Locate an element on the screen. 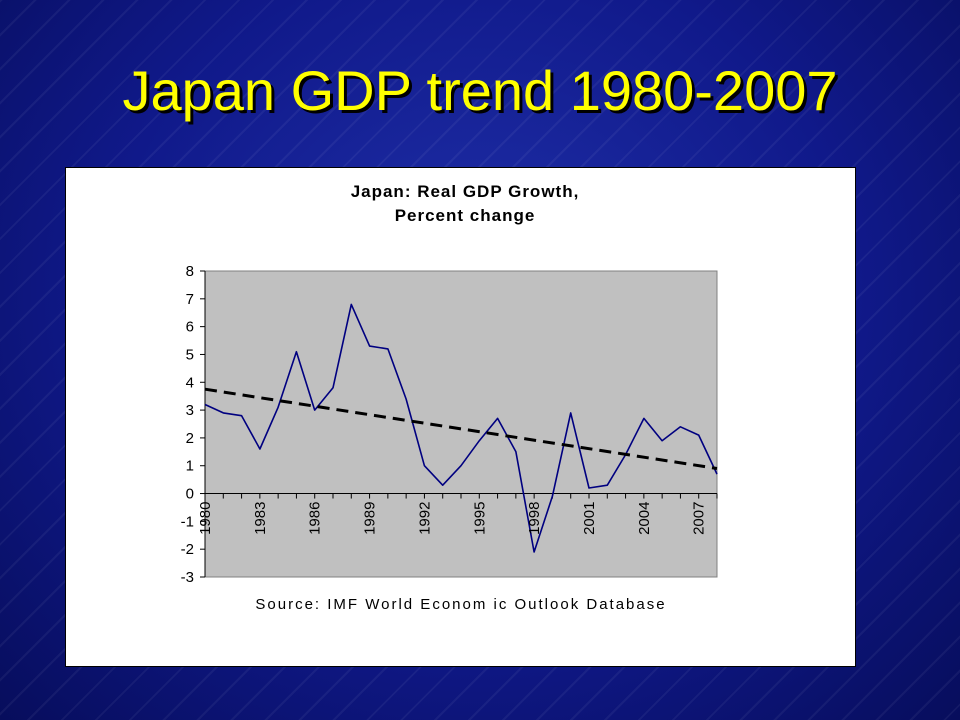  x-tick-label: 2007 is located at coordinates (699, 518).